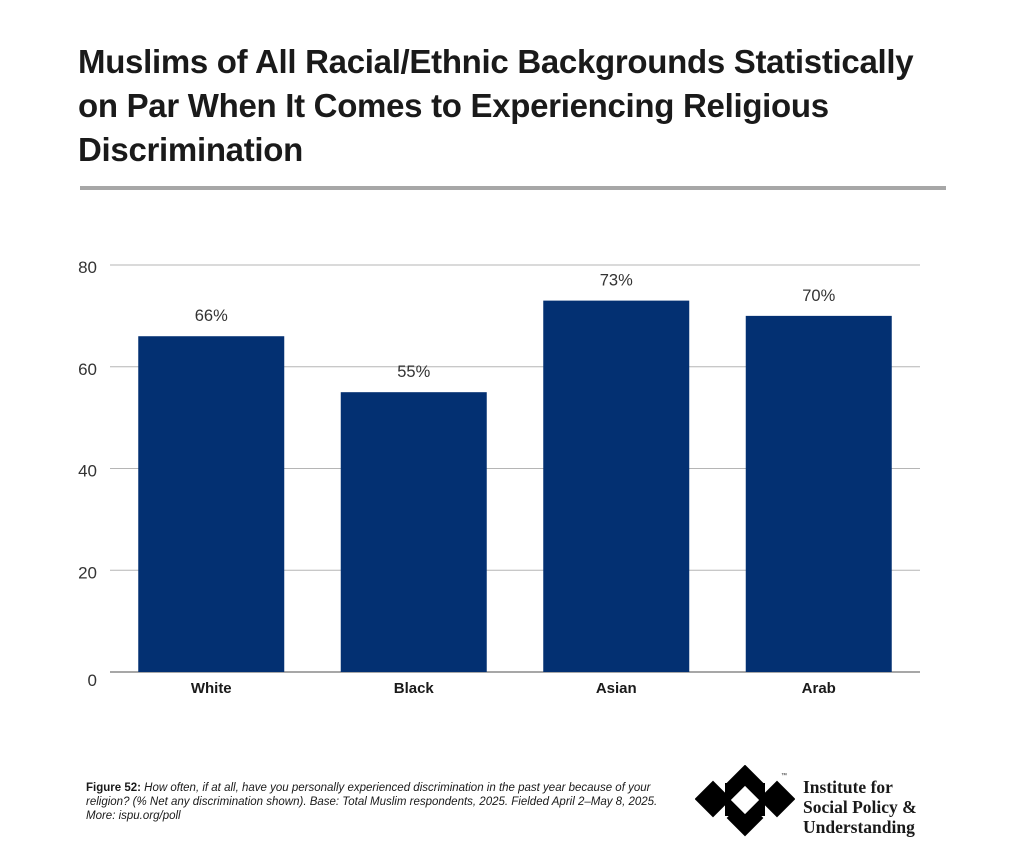  I want to click on y-tick-label: 80, so click(87, 267).